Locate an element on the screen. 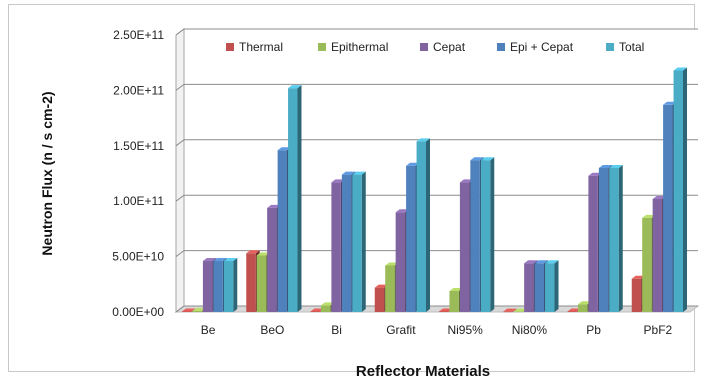 The image size is (703, 381). y-tick-label: 5.00E+10 is located at coordinates (138, 257).